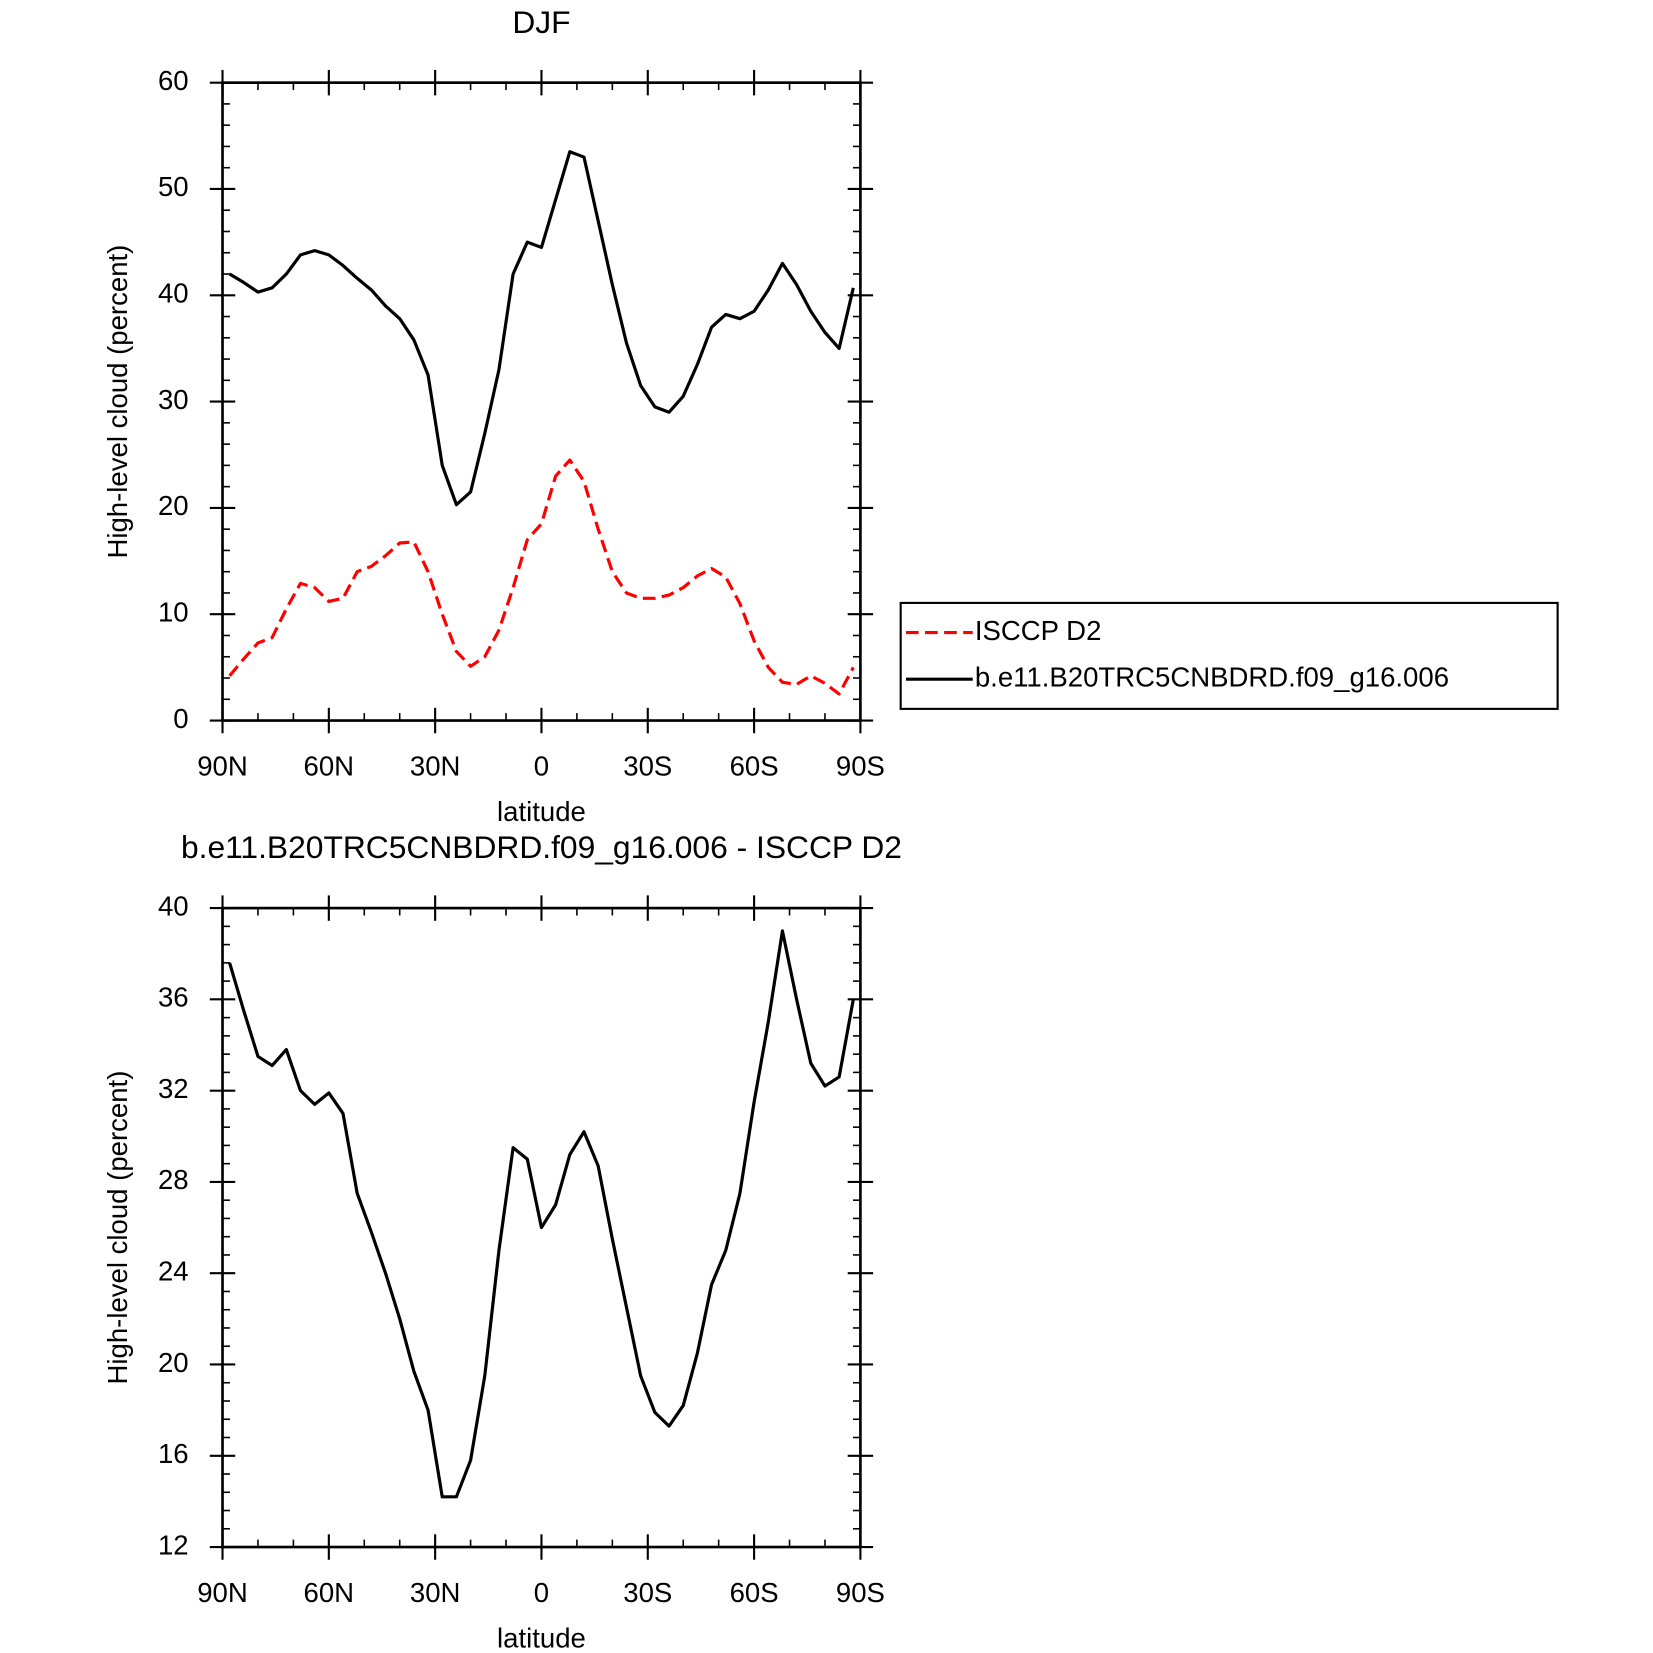 Image resolution: width=1653 pixels, height=1653 pixels. I want to click on legend-label: ISCCP D2, so click(1038, 630).